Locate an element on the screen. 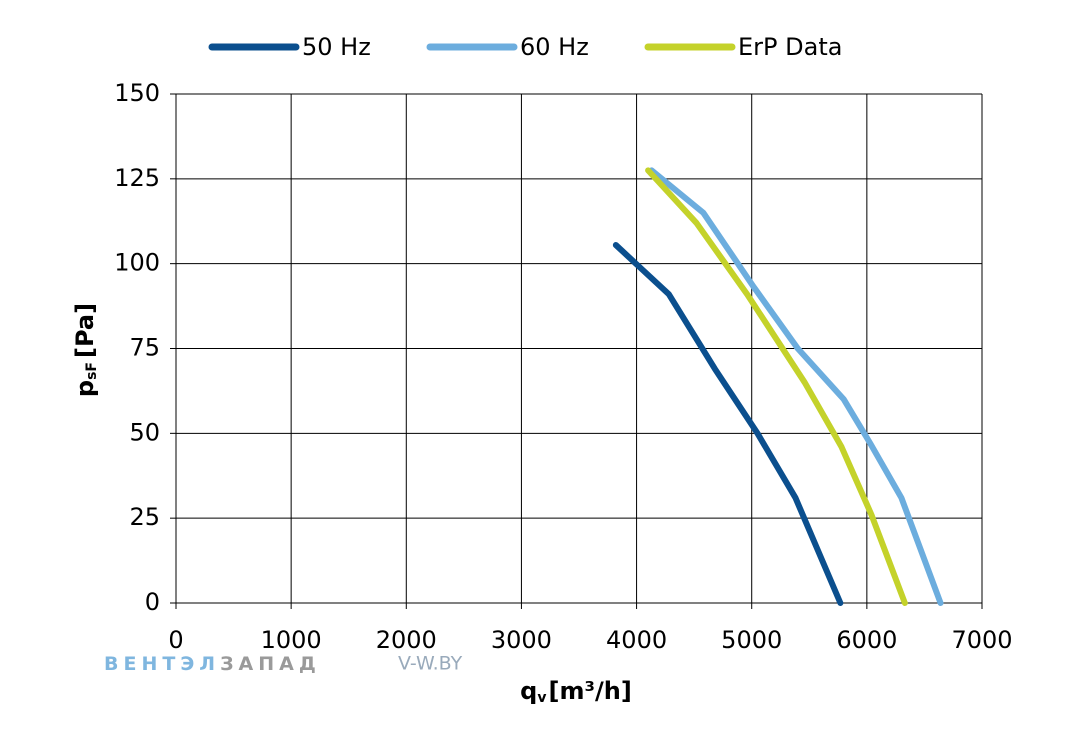 This screenshot has height=744, width=1073. x-label-main: q is located at coordinates (528, 691).